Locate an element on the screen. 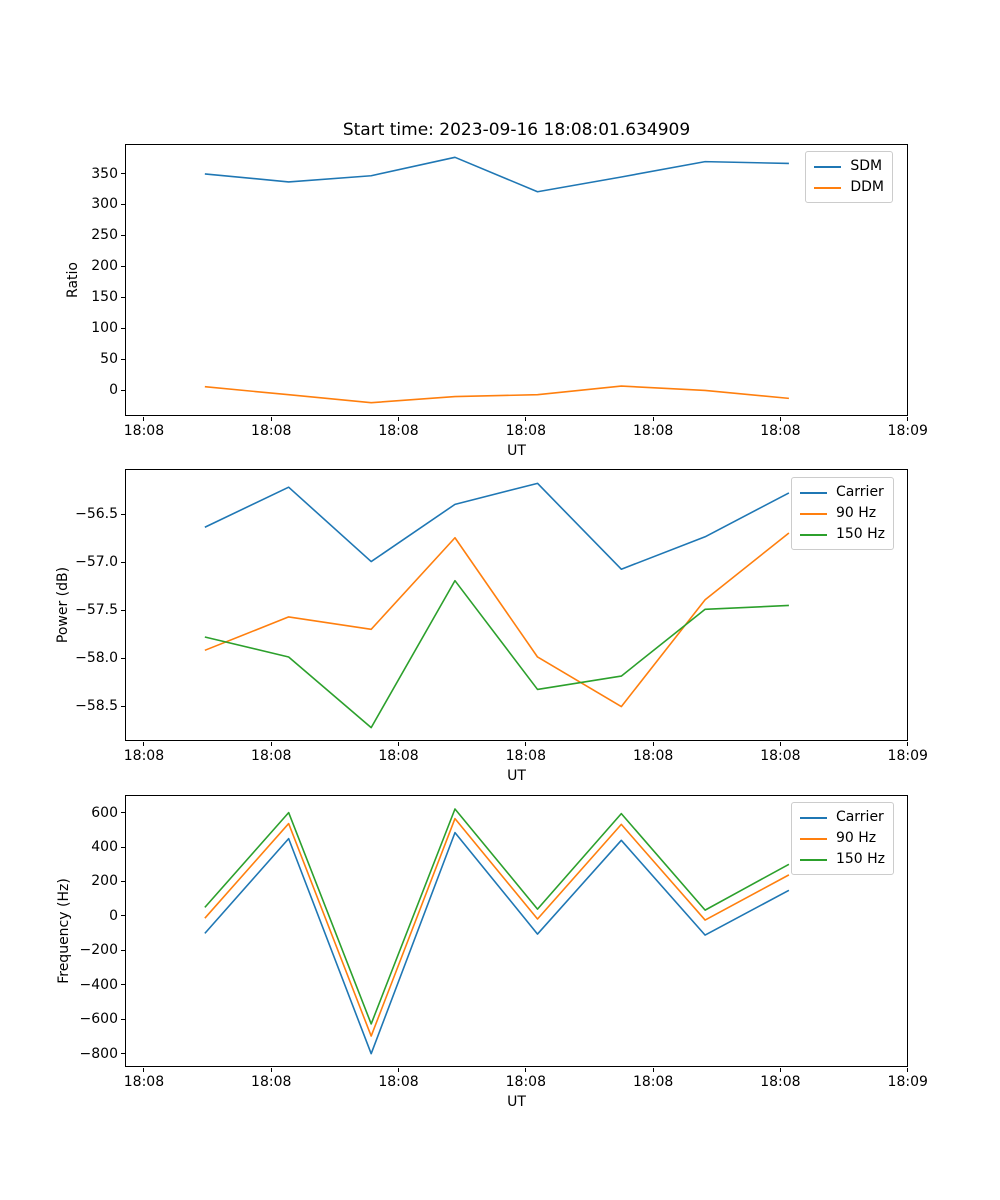 The height and width of the screenshot is (1200, 1000). y-tick-label: 300 is located at coordinates (104, 204).